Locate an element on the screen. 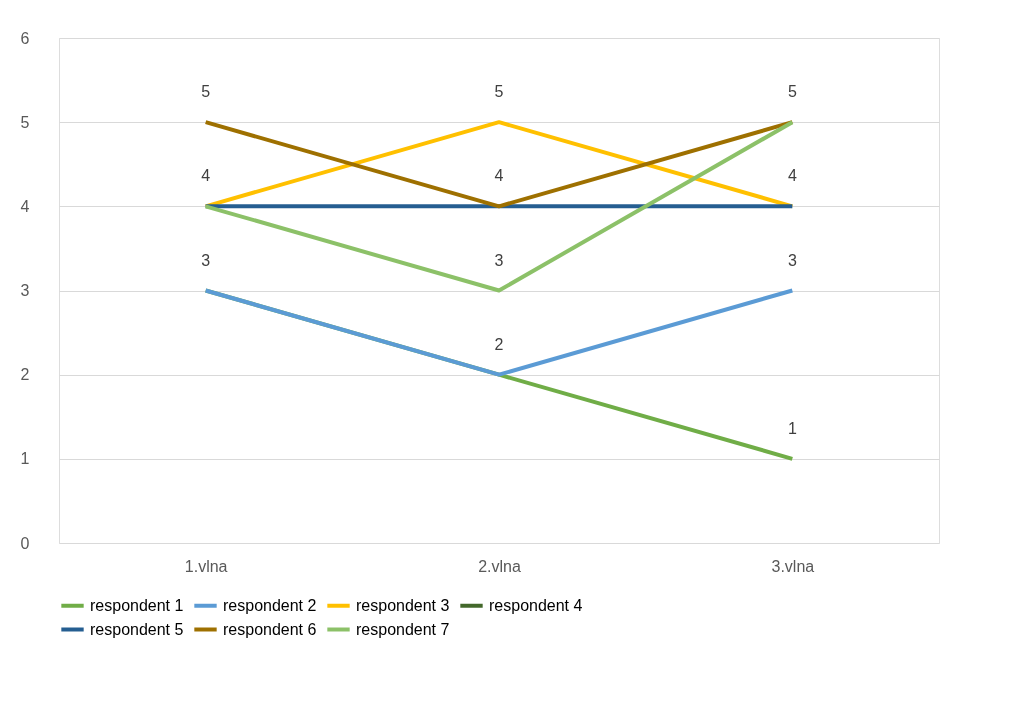  y-tick-label: 1 is located at coordinates (25, 459).